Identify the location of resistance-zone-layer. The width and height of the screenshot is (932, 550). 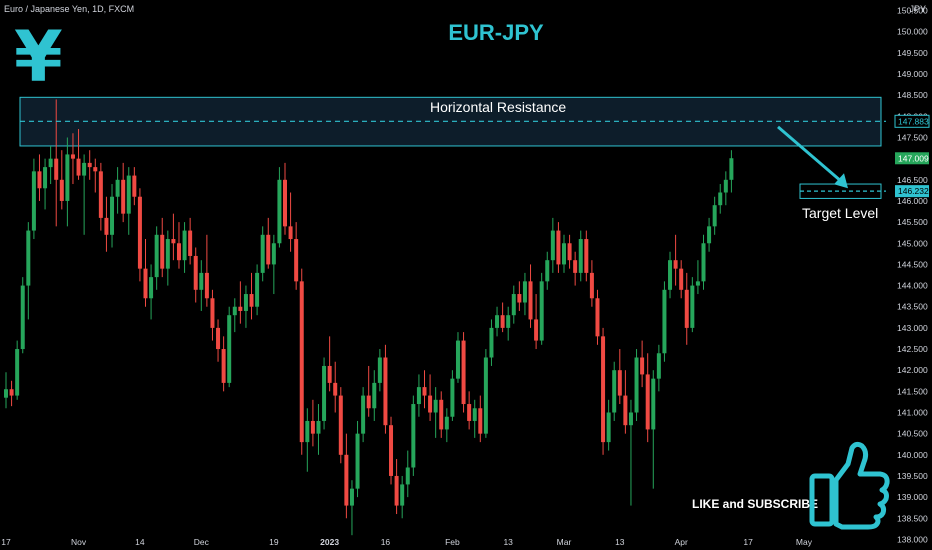
(450, 121).